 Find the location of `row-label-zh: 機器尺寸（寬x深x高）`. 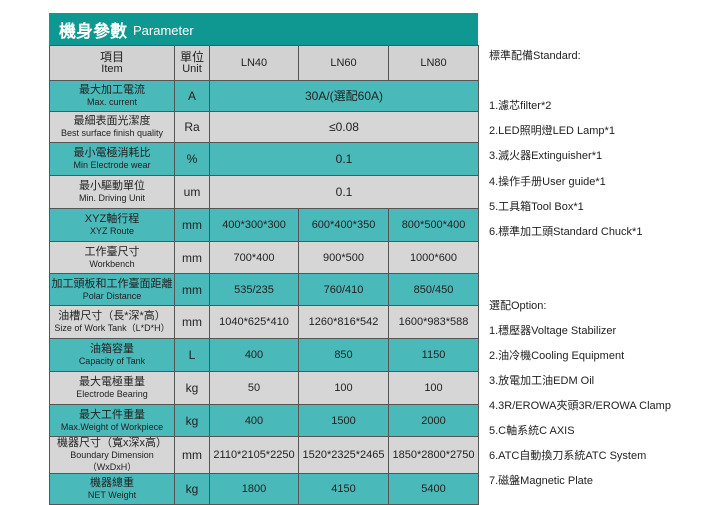

row-label-zh: 機器尺寸（寬x深x高） is located at coordinates (112, 443).